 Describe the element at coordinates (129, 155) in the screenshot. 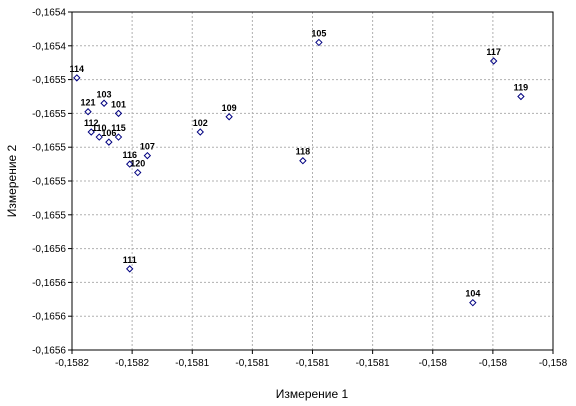

I see `point-label: 116` at that location.